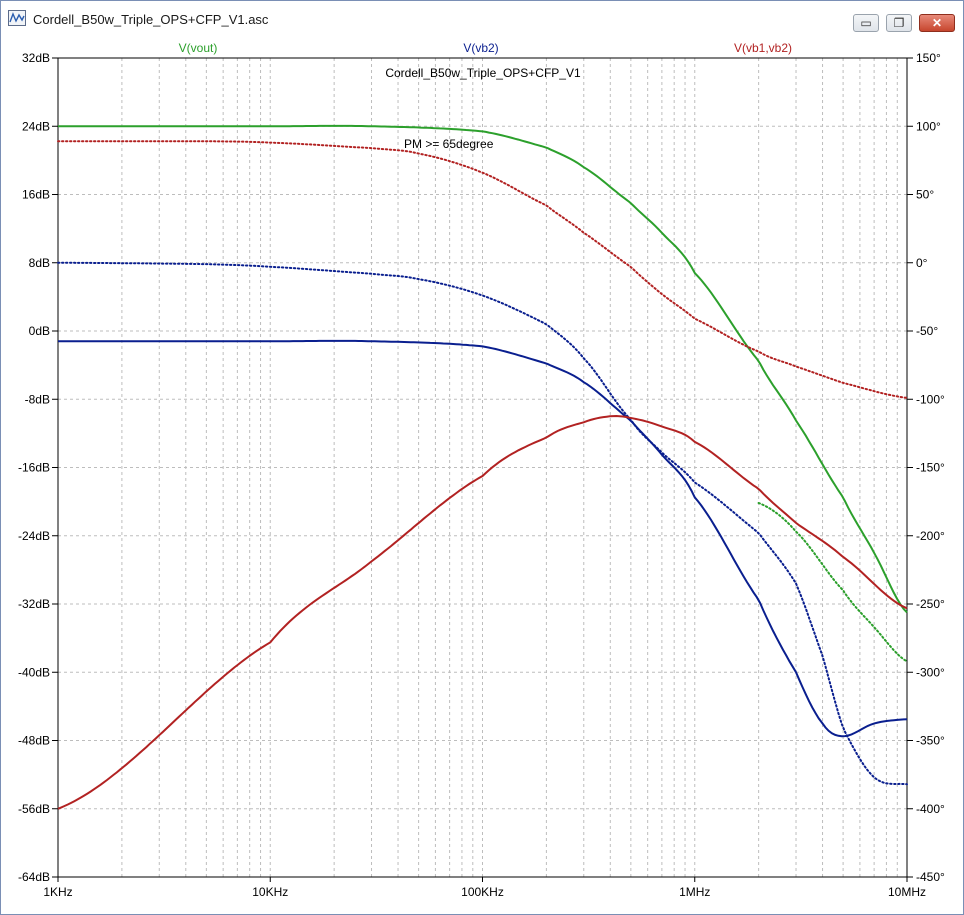 This screenshot has width=964, height=915. What do you see at coordinates (34, 604) in the screenshot?
I see `y-left-tick-label: -32dB` at bounding box center [34, 604].